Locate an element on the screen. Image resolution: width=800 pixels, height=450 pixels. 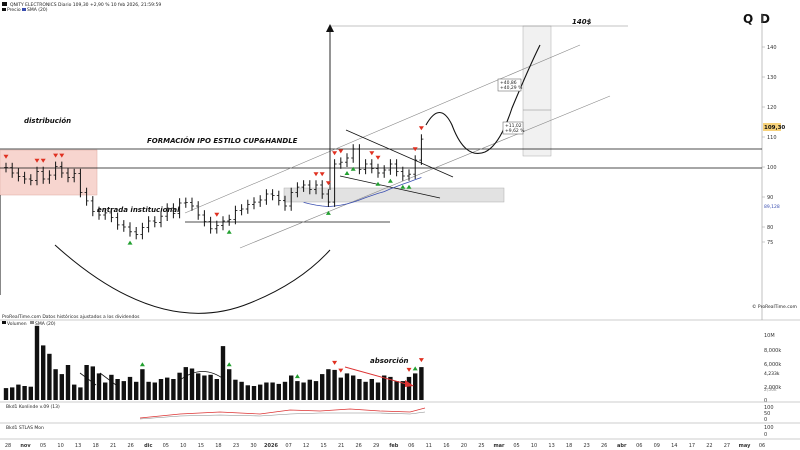
ind1-tick-50: 50 is located at coordinates (767, 414).